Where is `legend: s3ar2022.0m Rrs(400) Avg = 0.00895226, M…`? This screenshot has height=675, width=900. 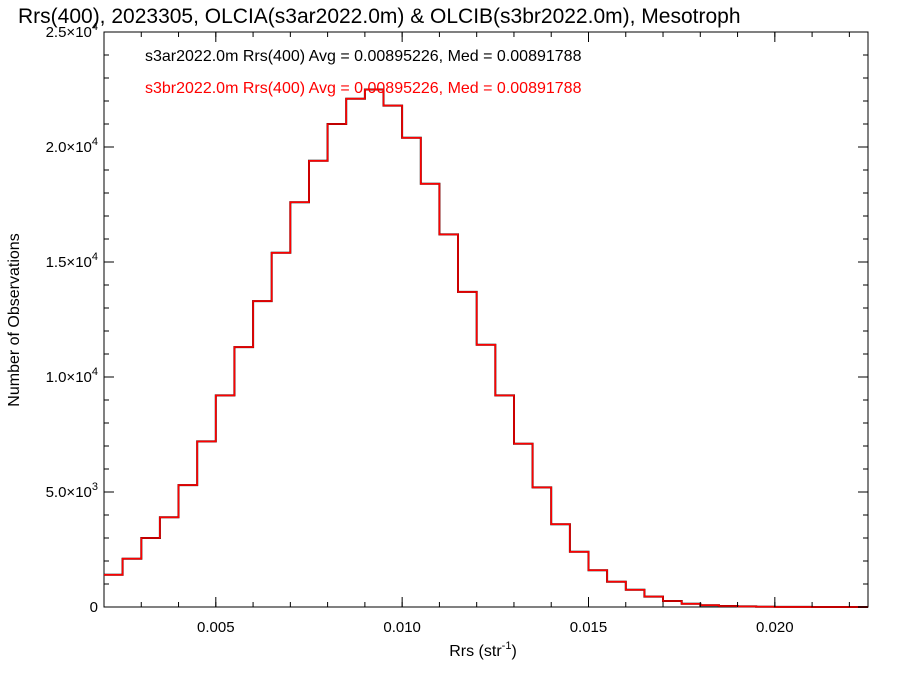
legend: s3ar2022.0m Rrs(400) Avg = 0.00895226, M… is located at coordinates (363, 72).